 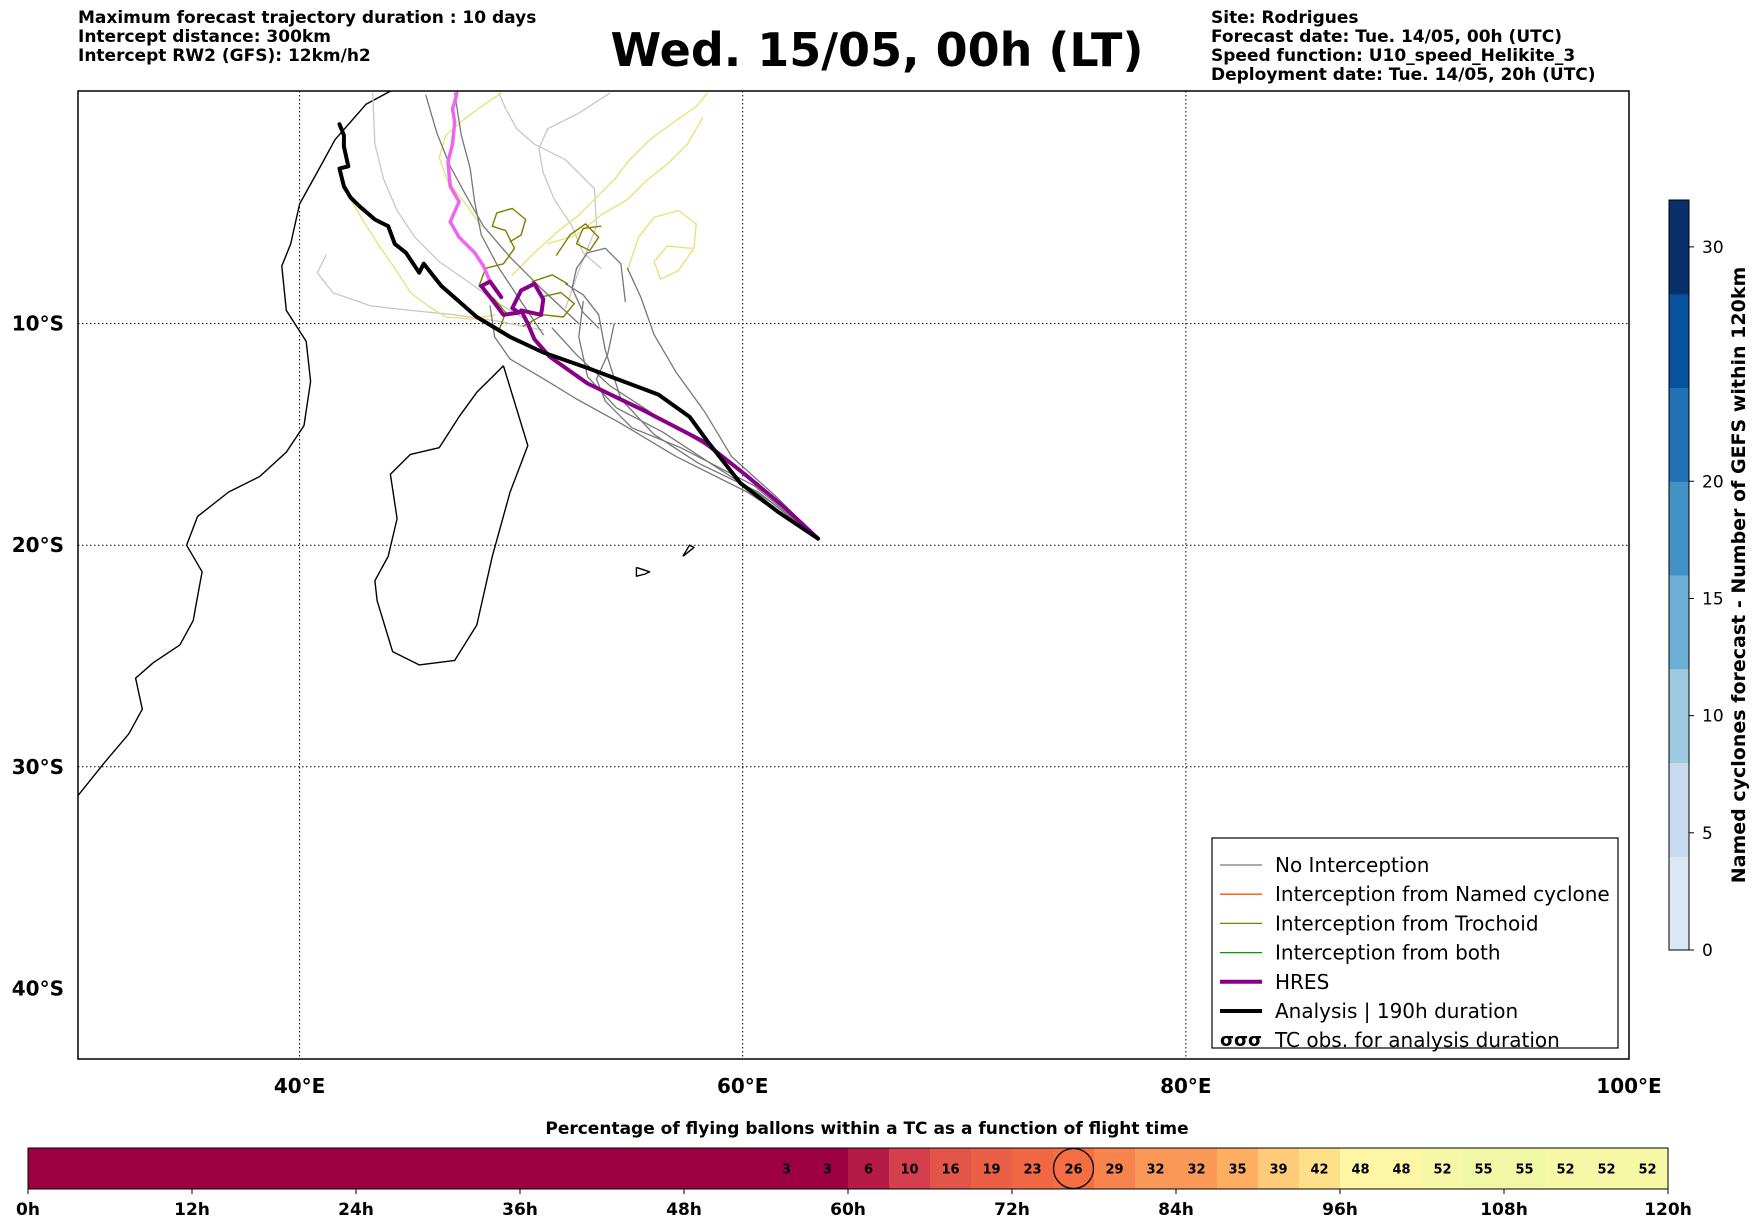 I want to click on percentage-value-25: 26, so click(x=1073, y=1170).